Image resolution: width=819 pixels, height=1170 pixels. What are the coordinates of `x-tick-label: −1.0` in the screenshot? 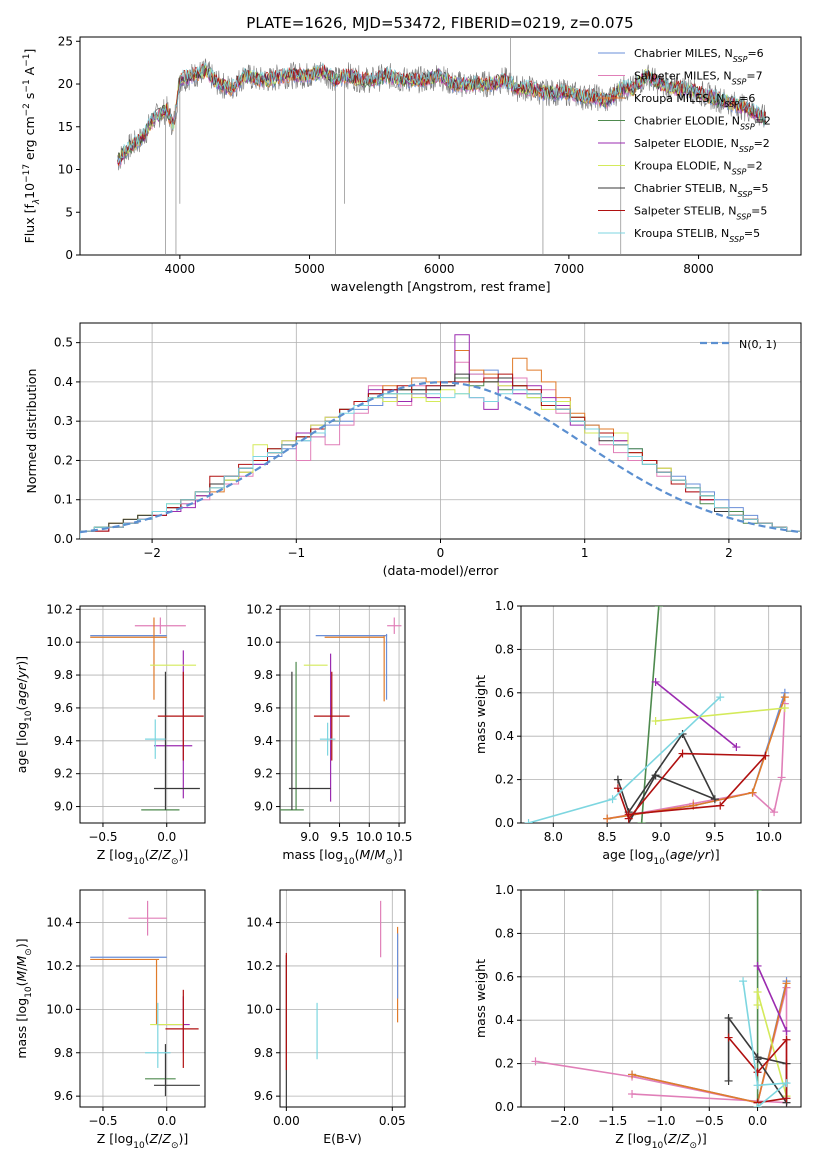 It's located at (660, 1121).